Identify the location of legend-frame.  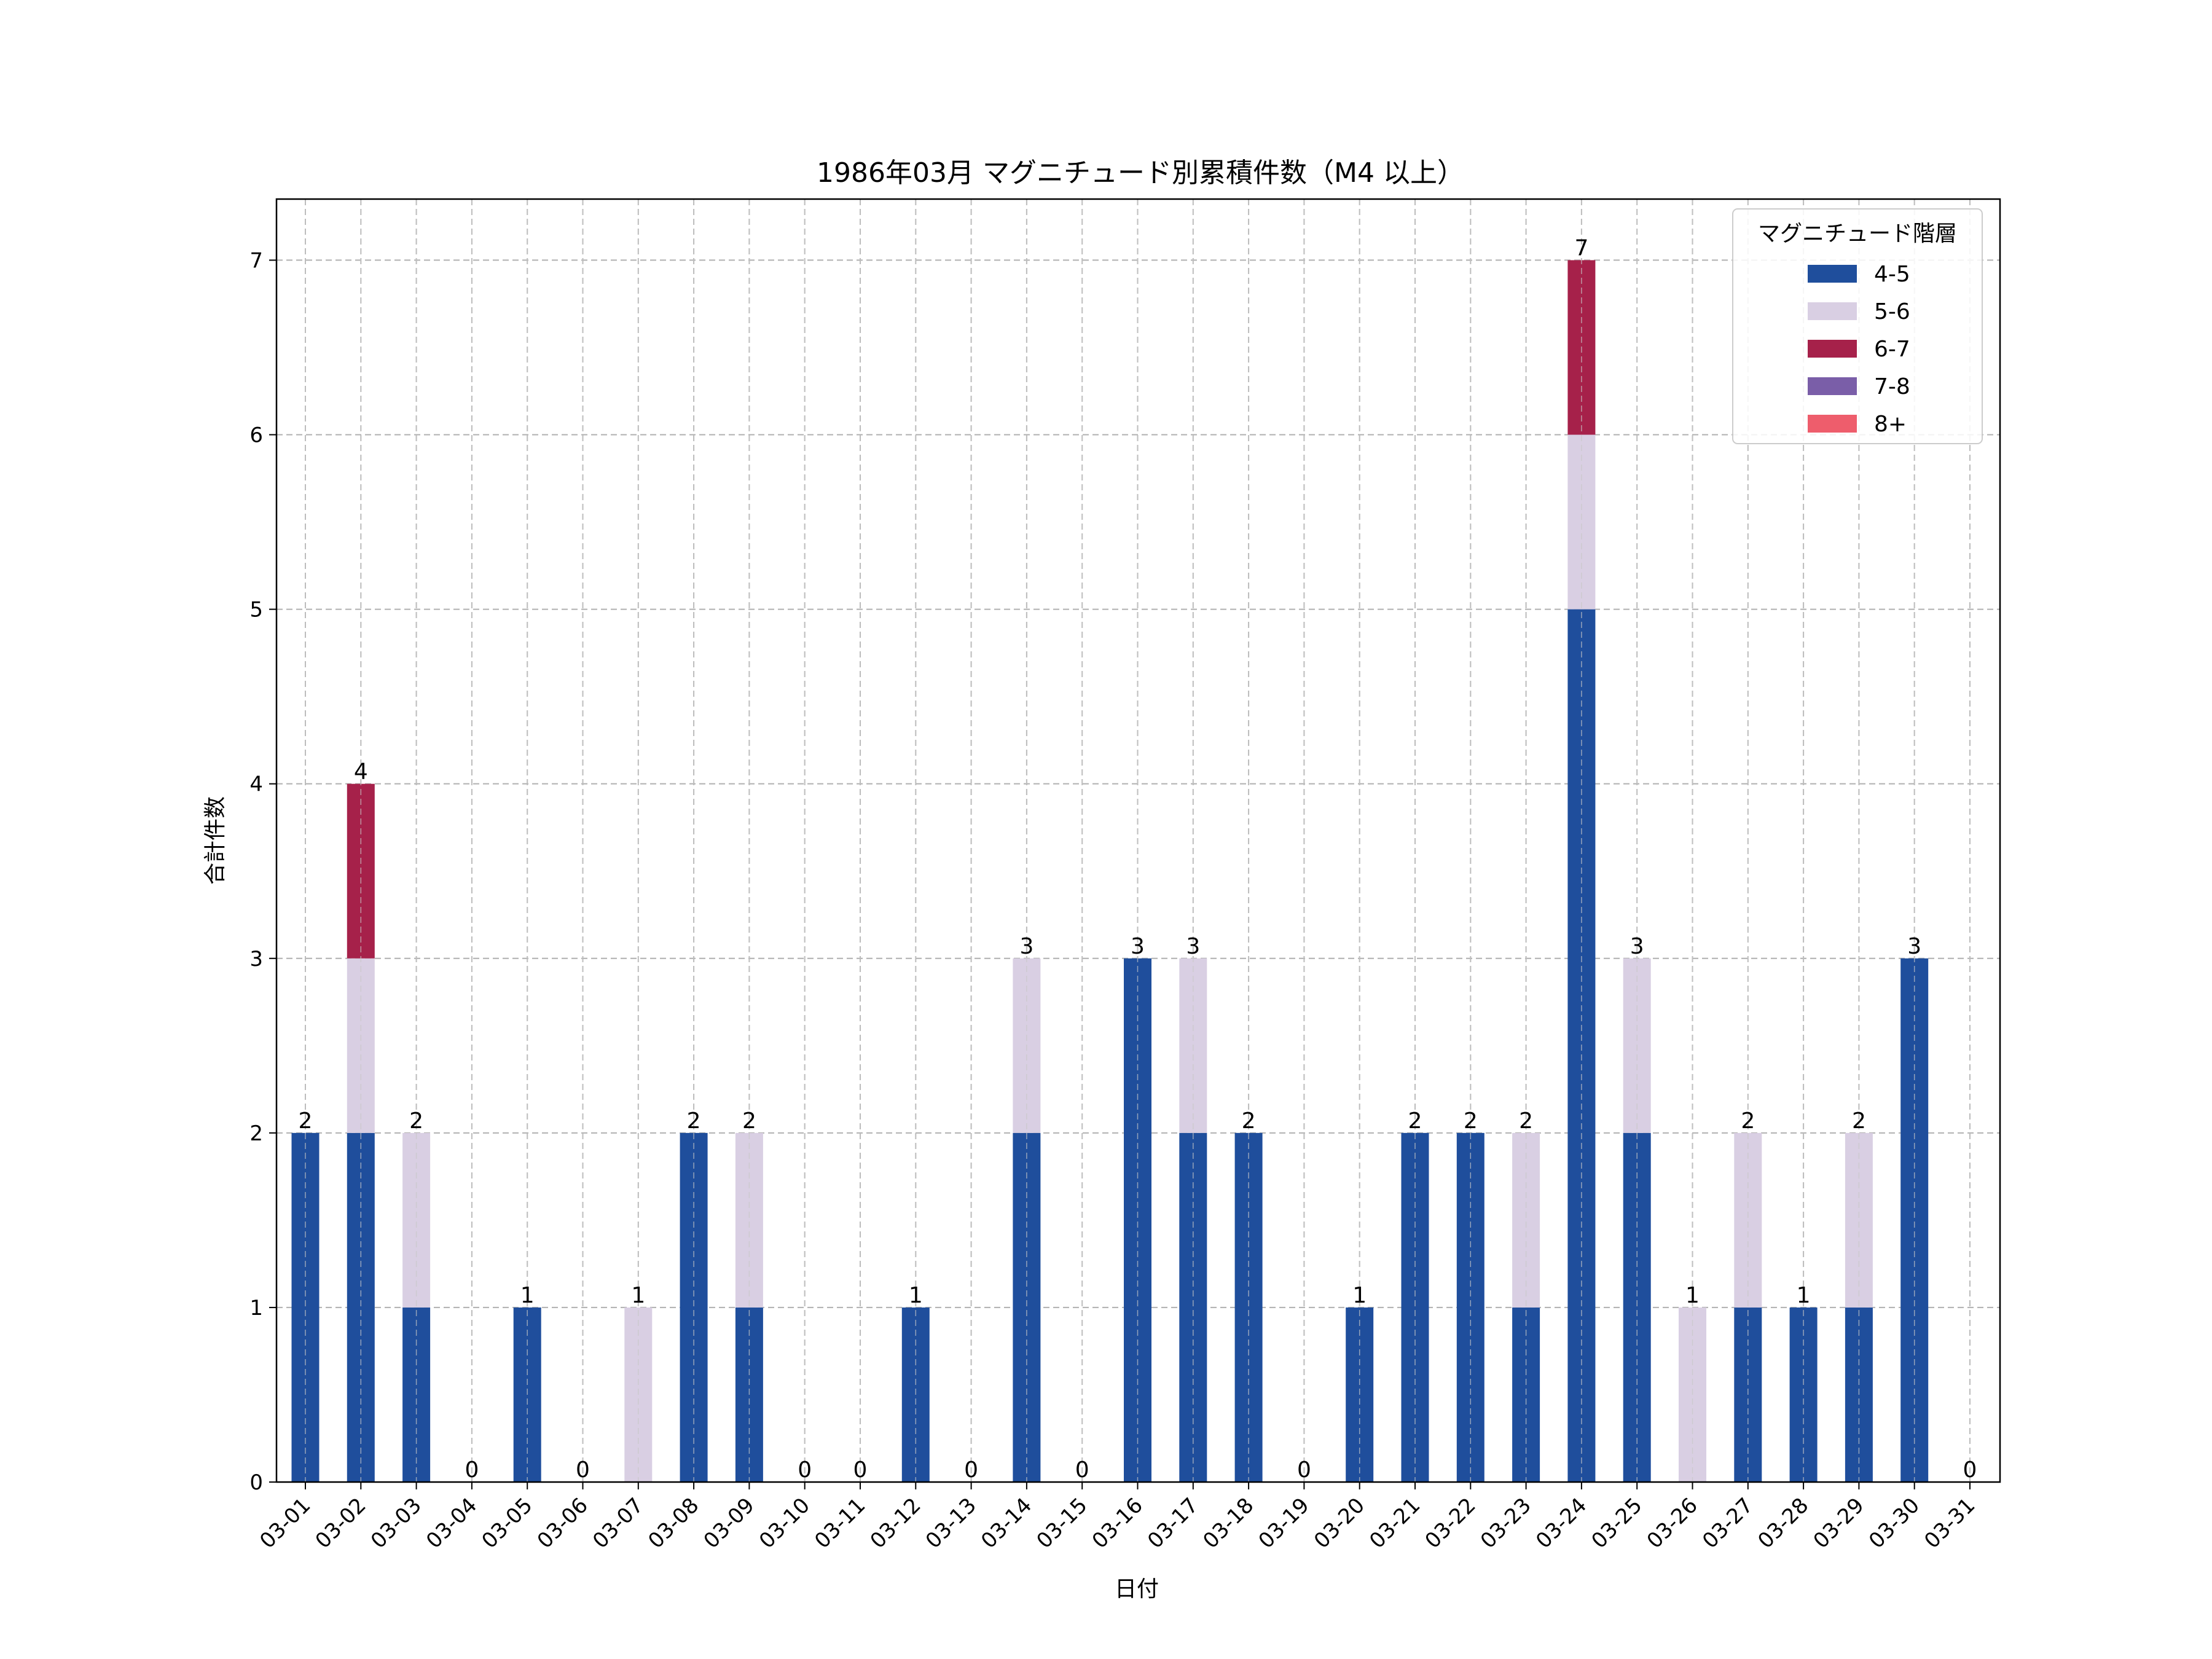
(1857, 326).